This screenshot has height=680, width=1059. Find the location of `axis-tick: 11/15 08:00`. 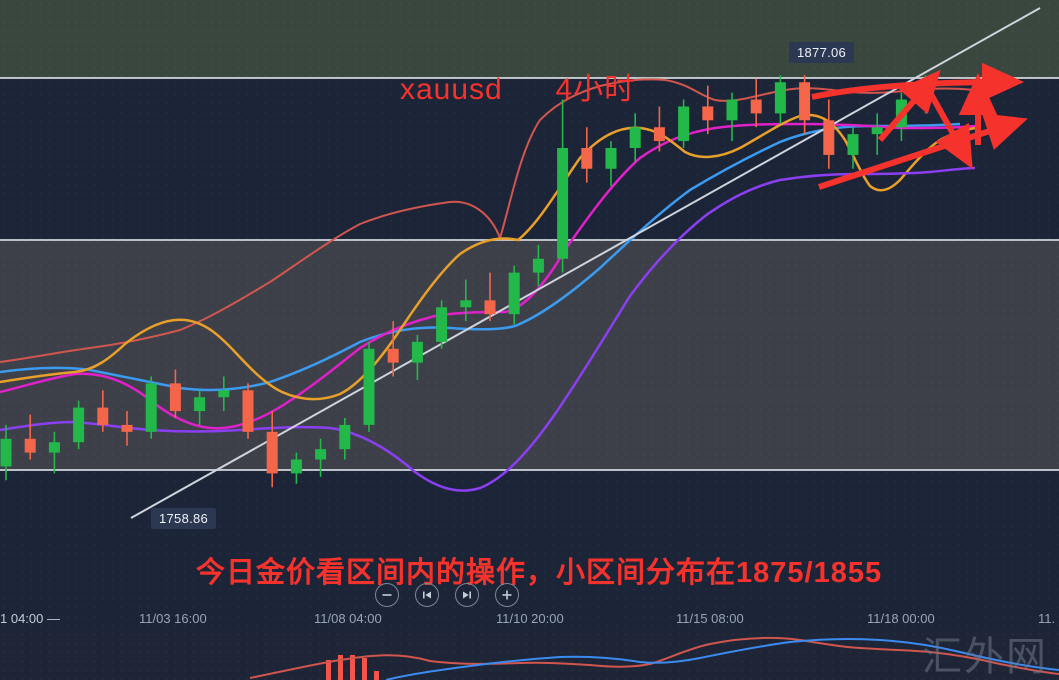

axis-tick: 11/15 08:00 is located at coordinates (710, 618).